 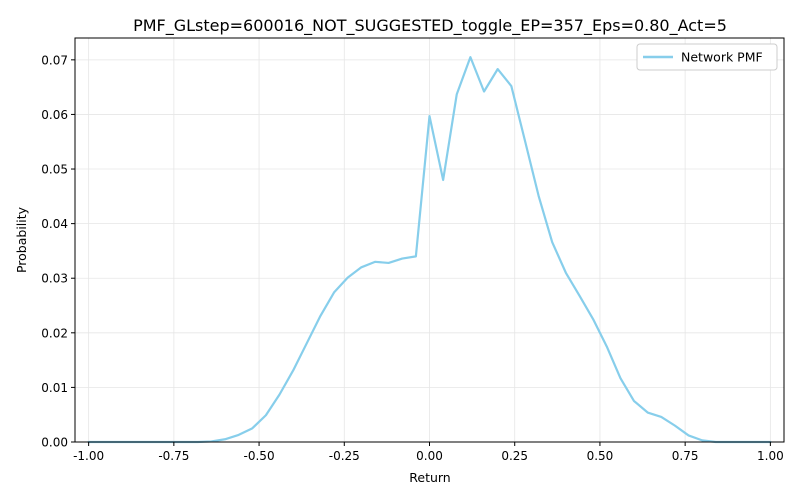 What do you see at coordinates (173, 456) in the screenshot?
I see `x-tick-label: -0.75` at bounding box center [173, 456].